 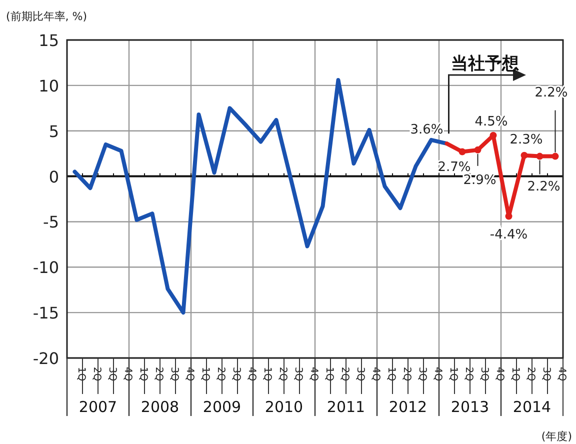 I want to click on y-tick-label: 0, so click(x=53, y=176).